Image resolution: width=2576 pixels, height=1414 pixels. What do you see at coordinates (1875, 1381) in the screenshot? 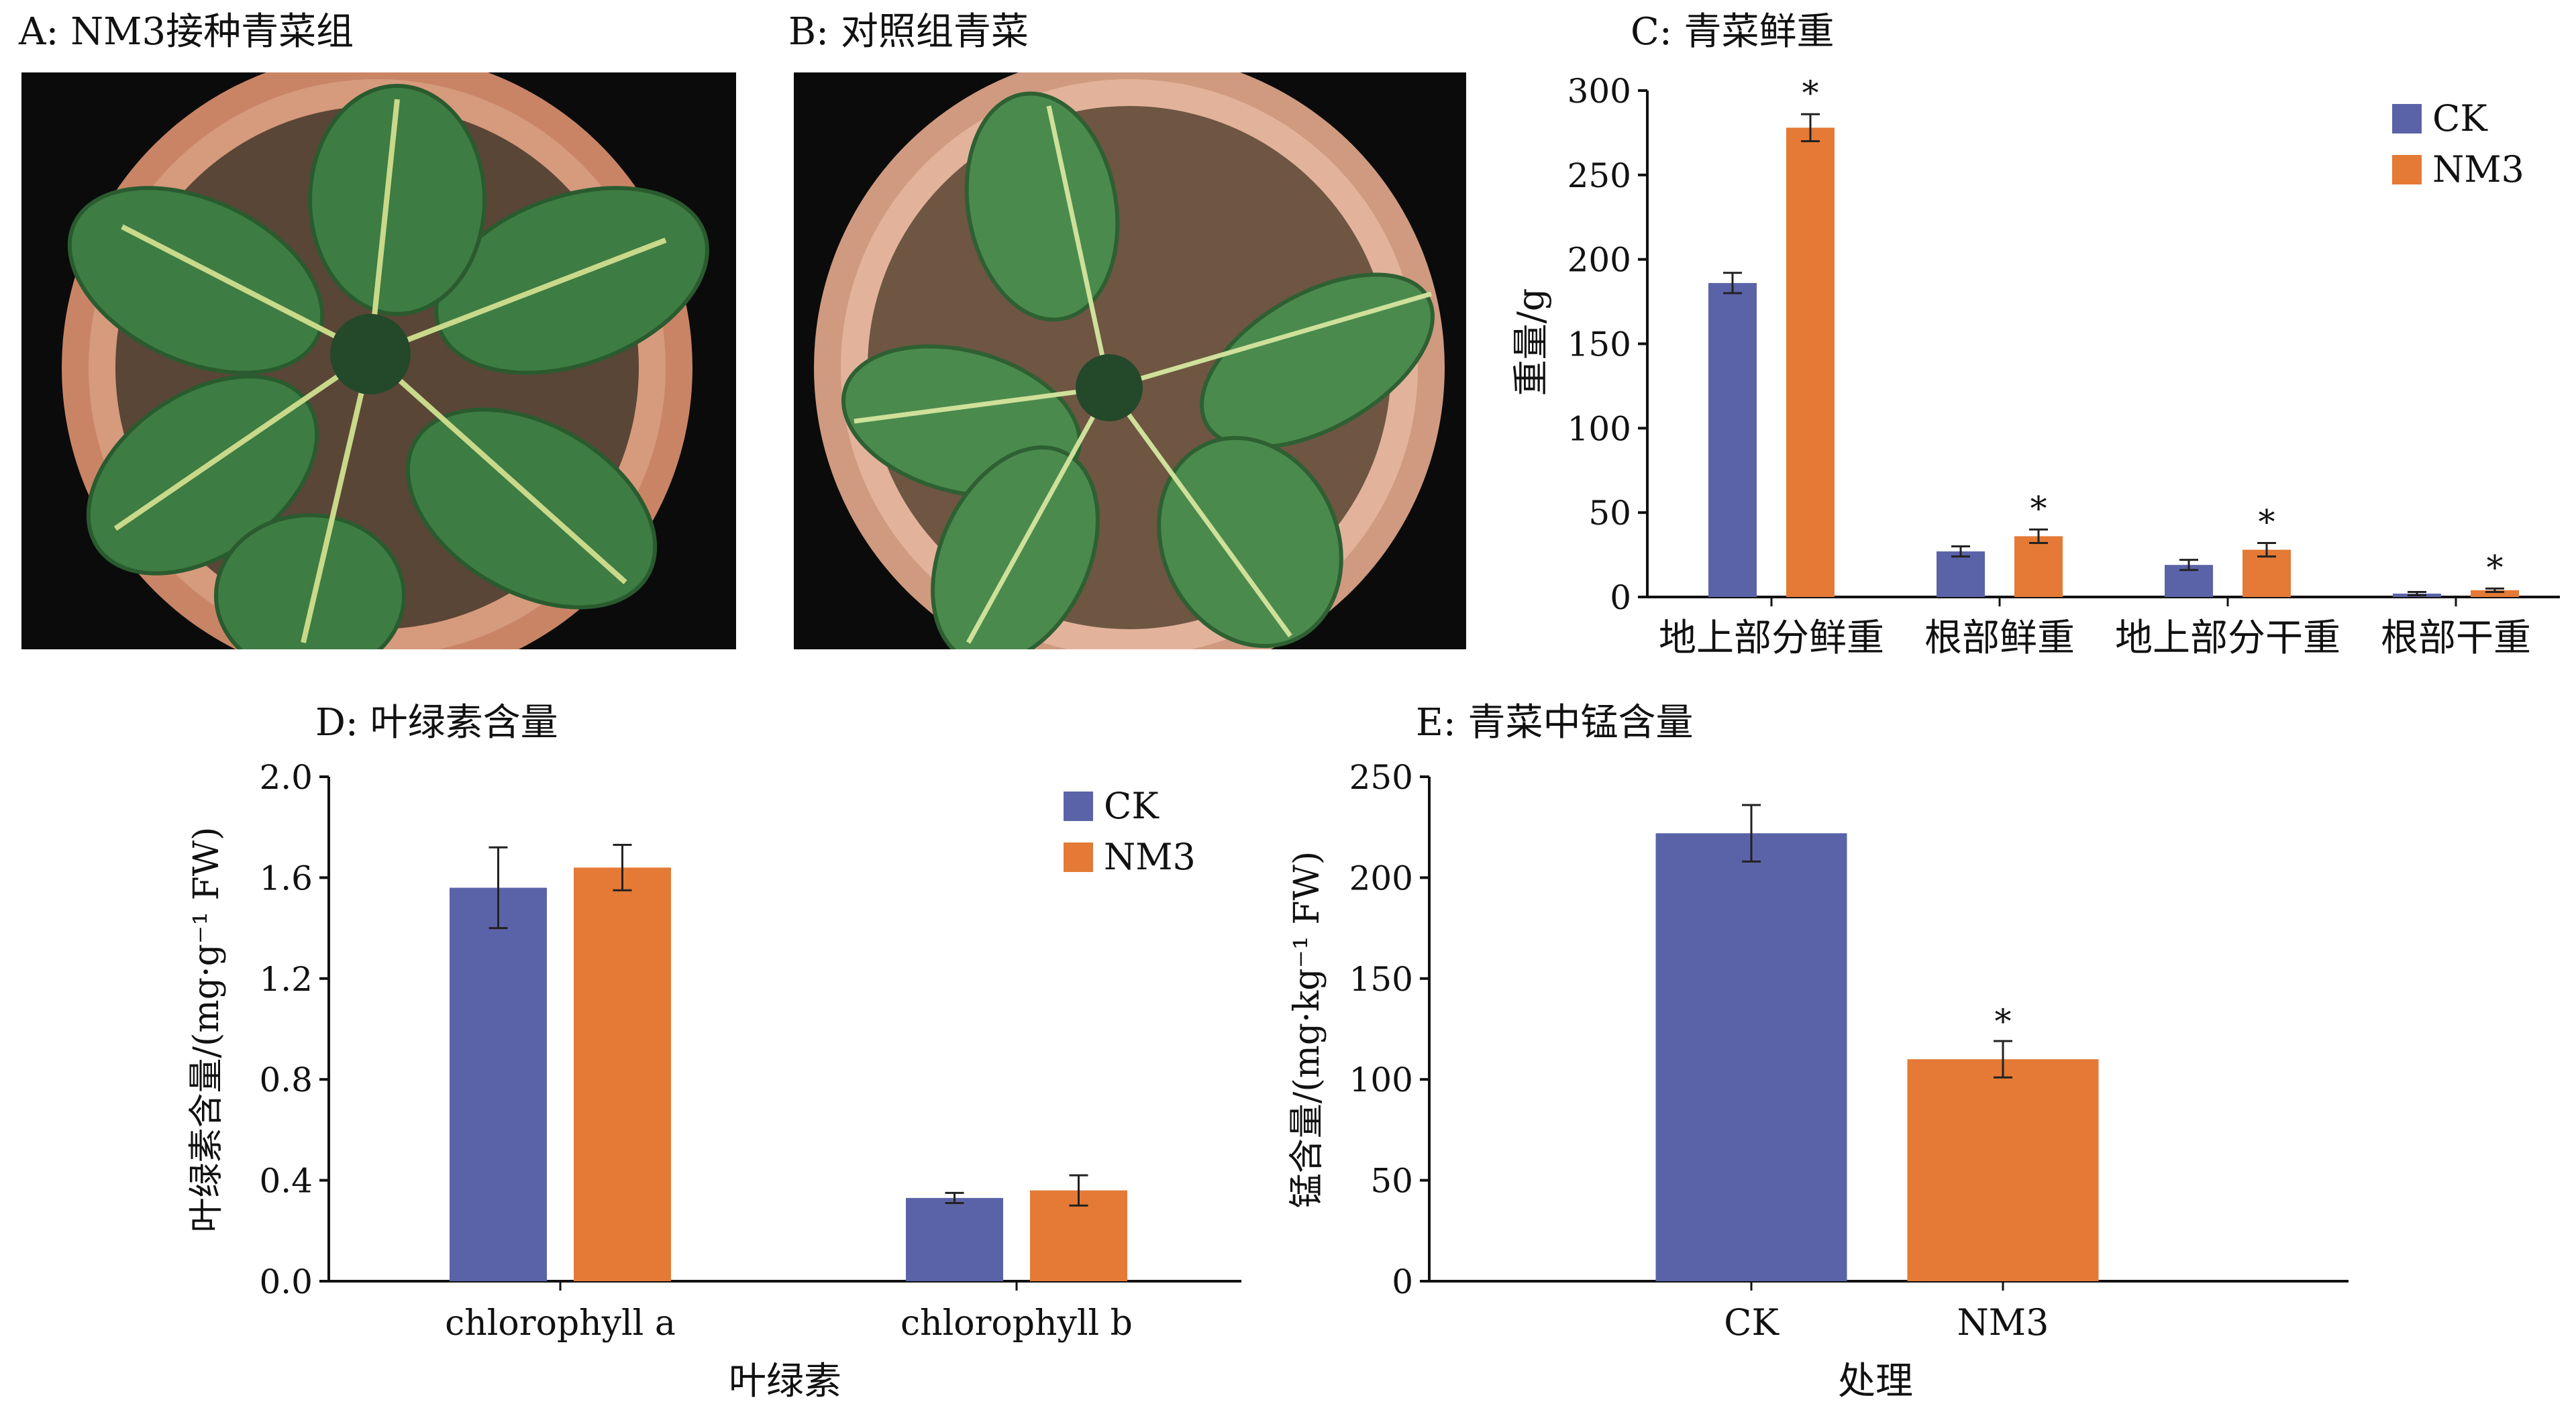
I see `x-axis-label: 处理` at bounding box center [1875, 1381].